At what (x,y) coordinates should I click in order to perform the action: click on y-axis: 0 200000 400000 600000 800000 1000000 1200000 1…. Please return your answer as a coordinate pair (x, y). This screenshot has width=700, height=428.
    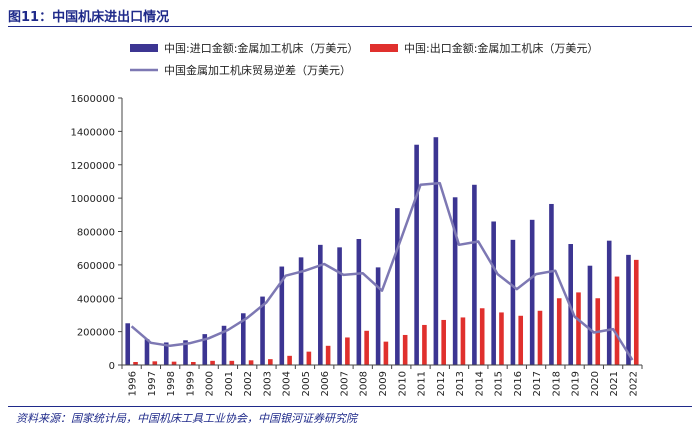
    Looking at the image, I should click on (96, 233).